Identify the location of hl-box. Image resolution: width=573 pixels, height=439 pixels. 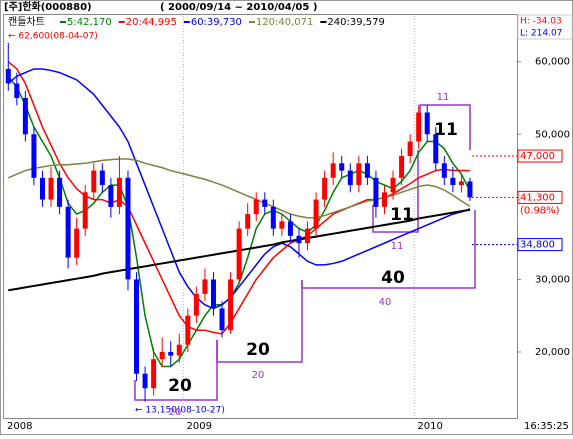
(545, 27).